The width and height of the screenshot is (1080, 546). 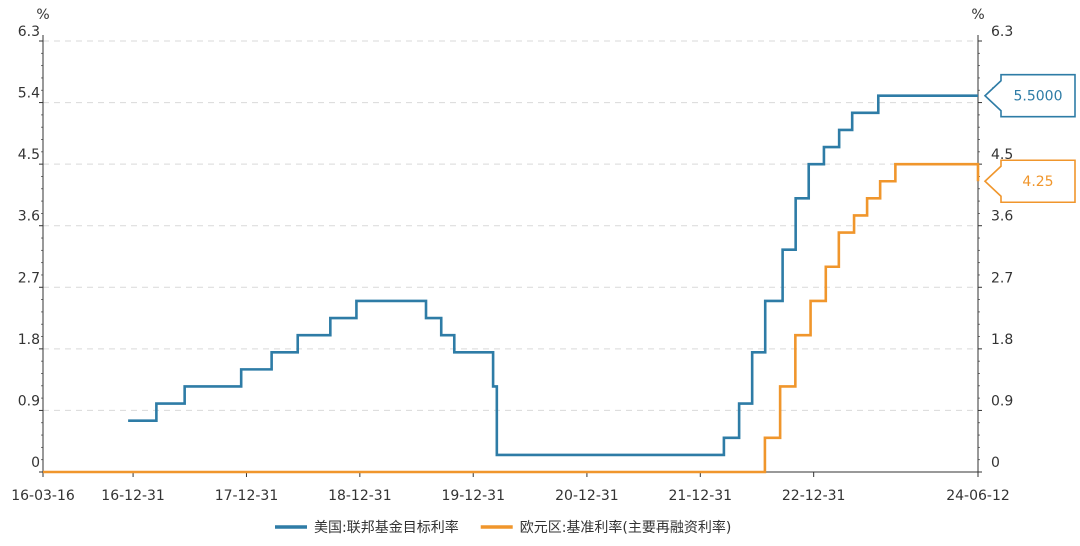 What do you see at coordinates (587, 496) in the screenshot?
I see `x-tick-label: 20-12-31` at bounding box center [587, 496].